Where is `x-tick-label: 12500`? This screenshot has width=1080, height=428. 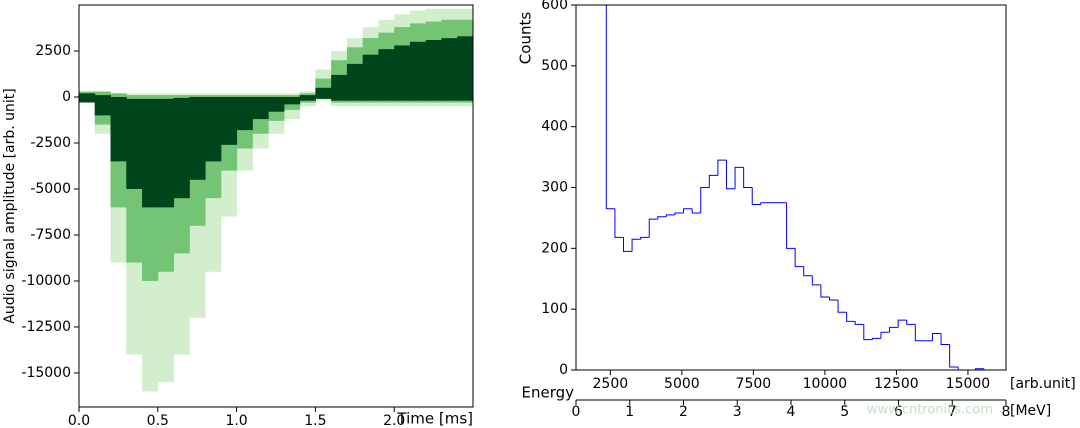 x-tick-label: 12500 is located at coordinates (896, 384).